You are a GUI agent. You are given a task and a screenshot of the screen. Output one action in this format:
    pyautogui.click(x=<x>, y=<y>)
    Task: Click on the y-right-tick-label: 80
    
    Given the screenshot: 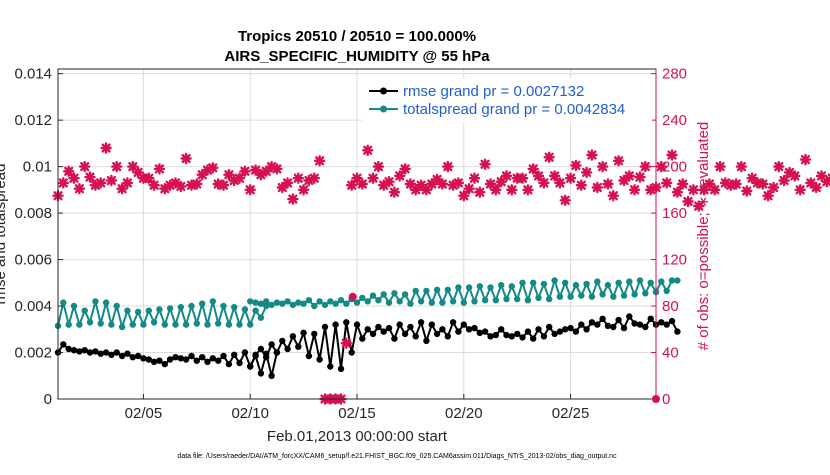 What is the action you would take?
    pyautogui.click(x=670, y=306)
    